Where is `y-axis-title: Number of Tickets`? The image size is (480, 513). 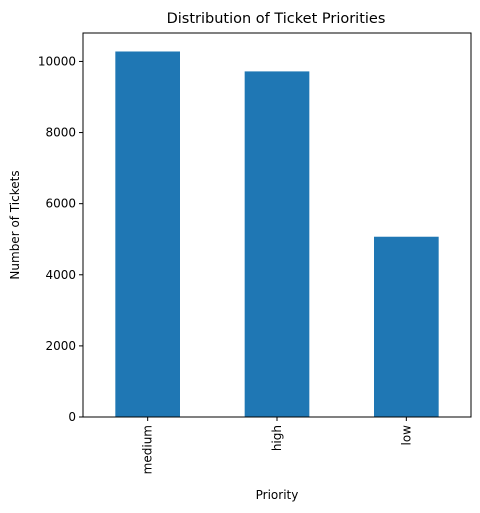
y-axis-title: Number of Tickets is located at coordinates (15, 224).